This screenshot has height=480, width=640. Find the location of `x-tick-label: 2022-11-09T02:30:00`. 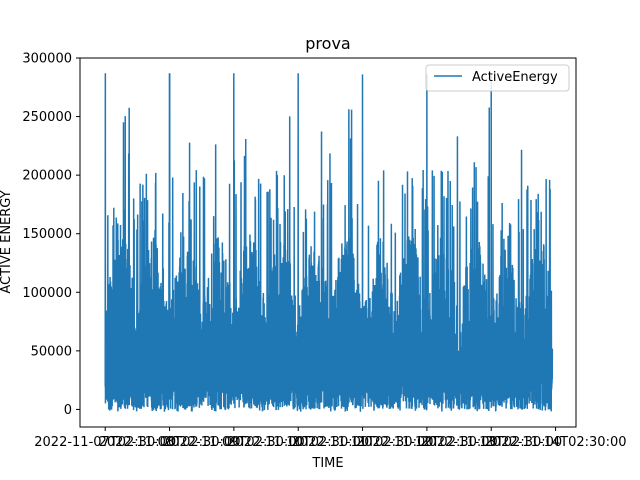

x-tick-label: 2022-11-09T02:30:00 is located at coordinates (234, 442).